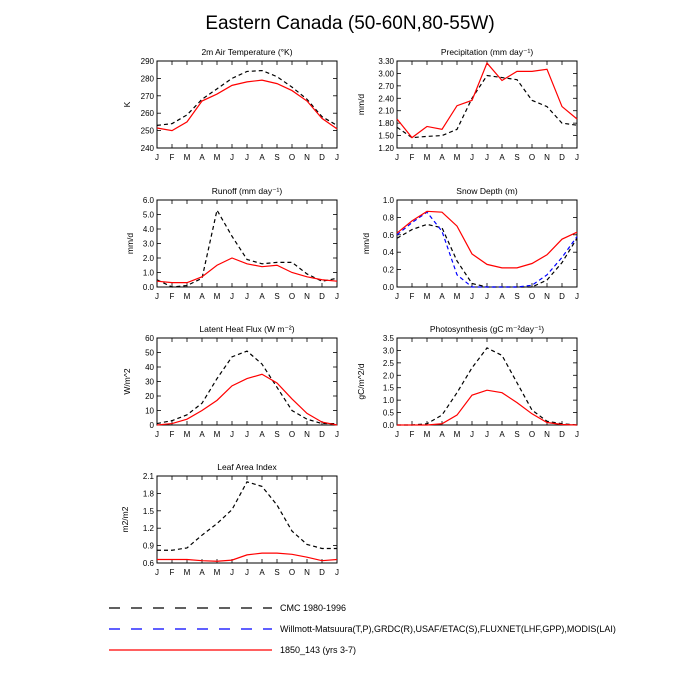 This screenshot has height=700, width=700. I want to click on panel-3-ytick-label: 6.0, so click(149, 200).